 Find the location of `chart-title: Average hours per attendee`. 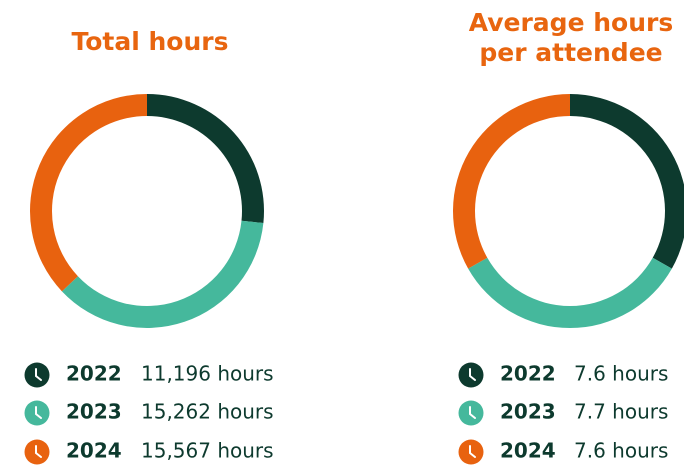

chart-title: Average hours per attendee is located at coordinates (571, 37).